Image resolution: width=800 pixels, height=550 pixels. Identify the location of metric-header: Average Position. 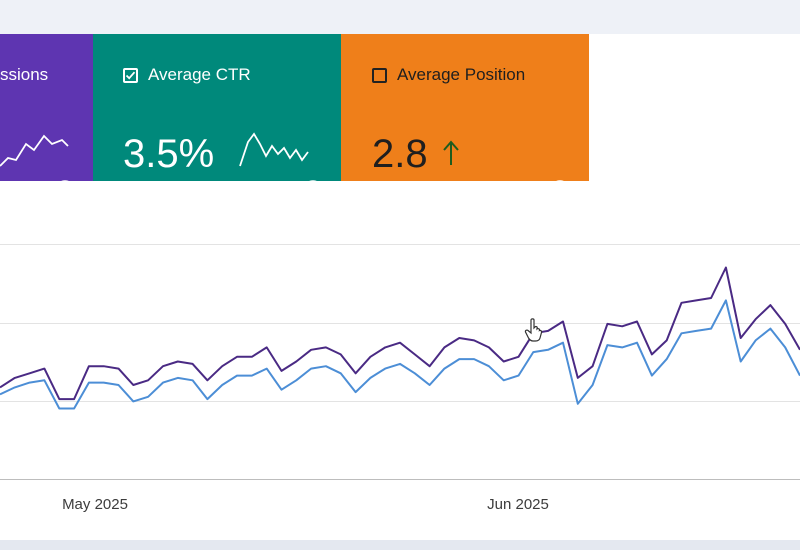
(448, 75).